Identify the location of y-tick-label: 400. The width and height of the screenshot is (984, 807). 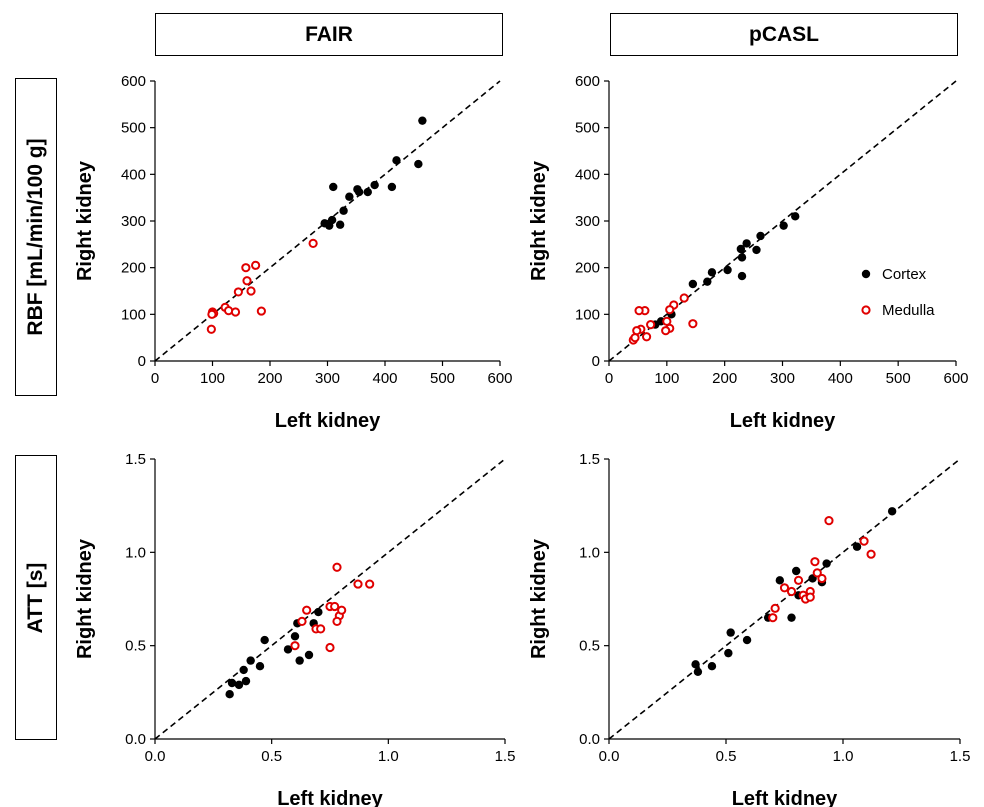
(133, 174).